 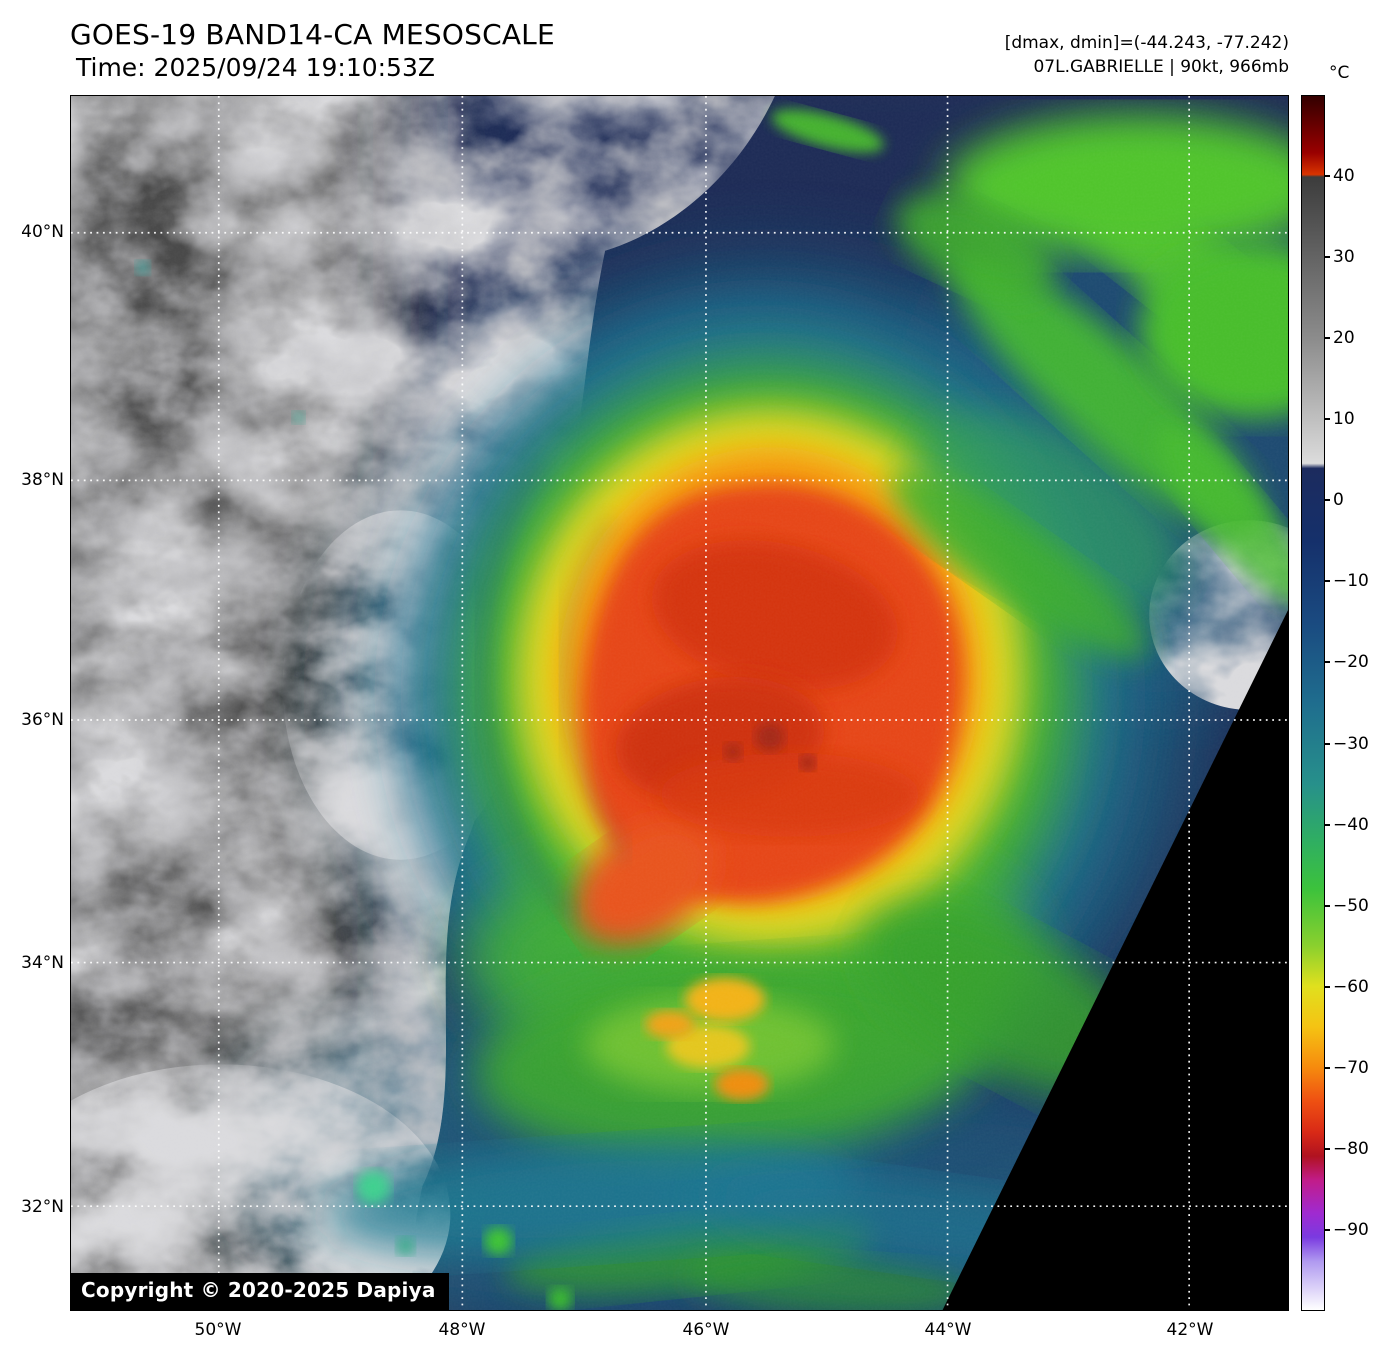 What do you see at coordinates (1334, 500) in the screenshot?
I see `colorbar-tick: 0` at bounding box center [1334, 500].